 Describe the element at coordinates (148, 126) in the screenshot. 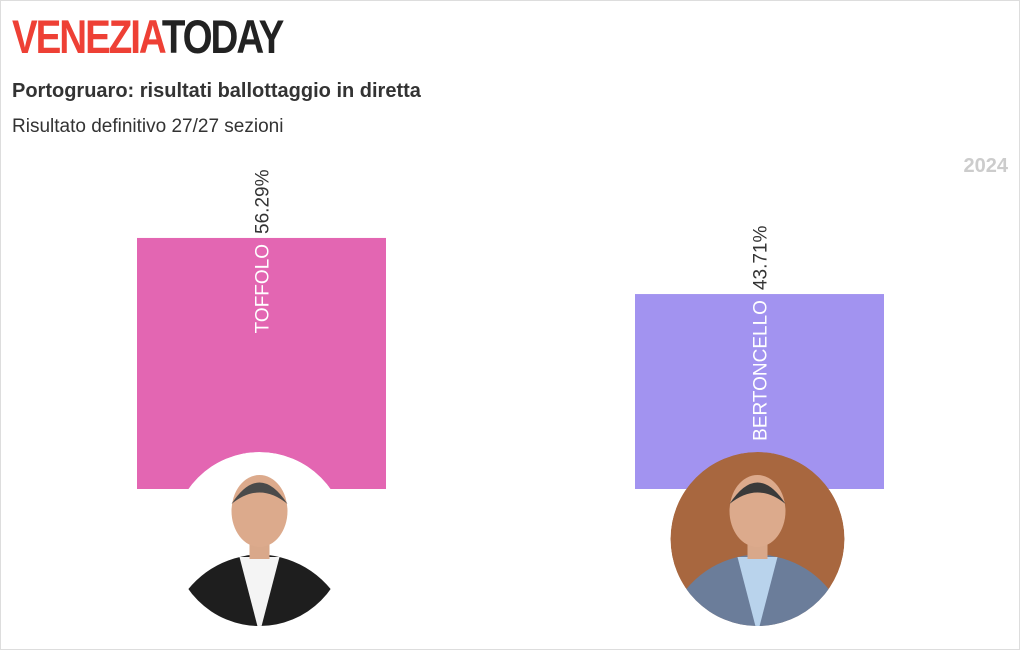

I see `subtitle: Risultato definitivo 27/27 sezioni` at that location.